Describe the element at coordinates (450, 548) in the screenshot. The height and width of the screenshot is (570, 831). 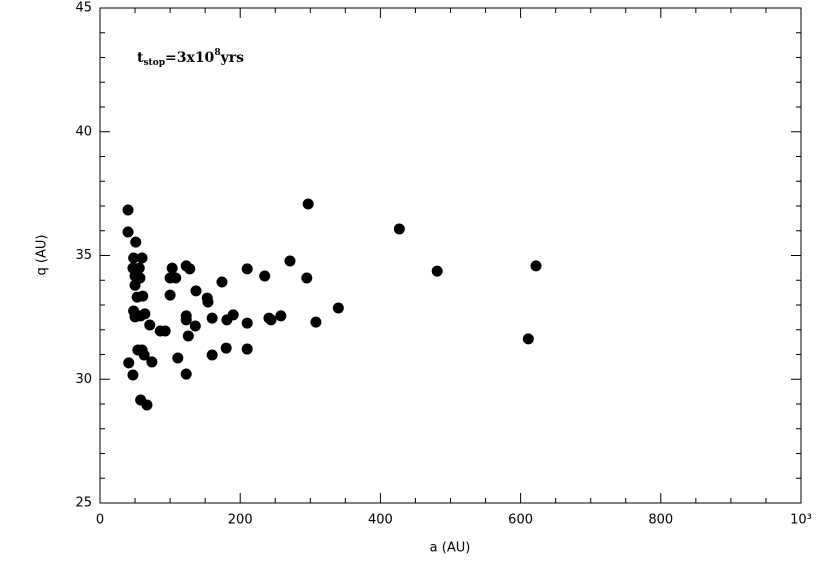
I see `x-axis-label: a (AU)` at that location.